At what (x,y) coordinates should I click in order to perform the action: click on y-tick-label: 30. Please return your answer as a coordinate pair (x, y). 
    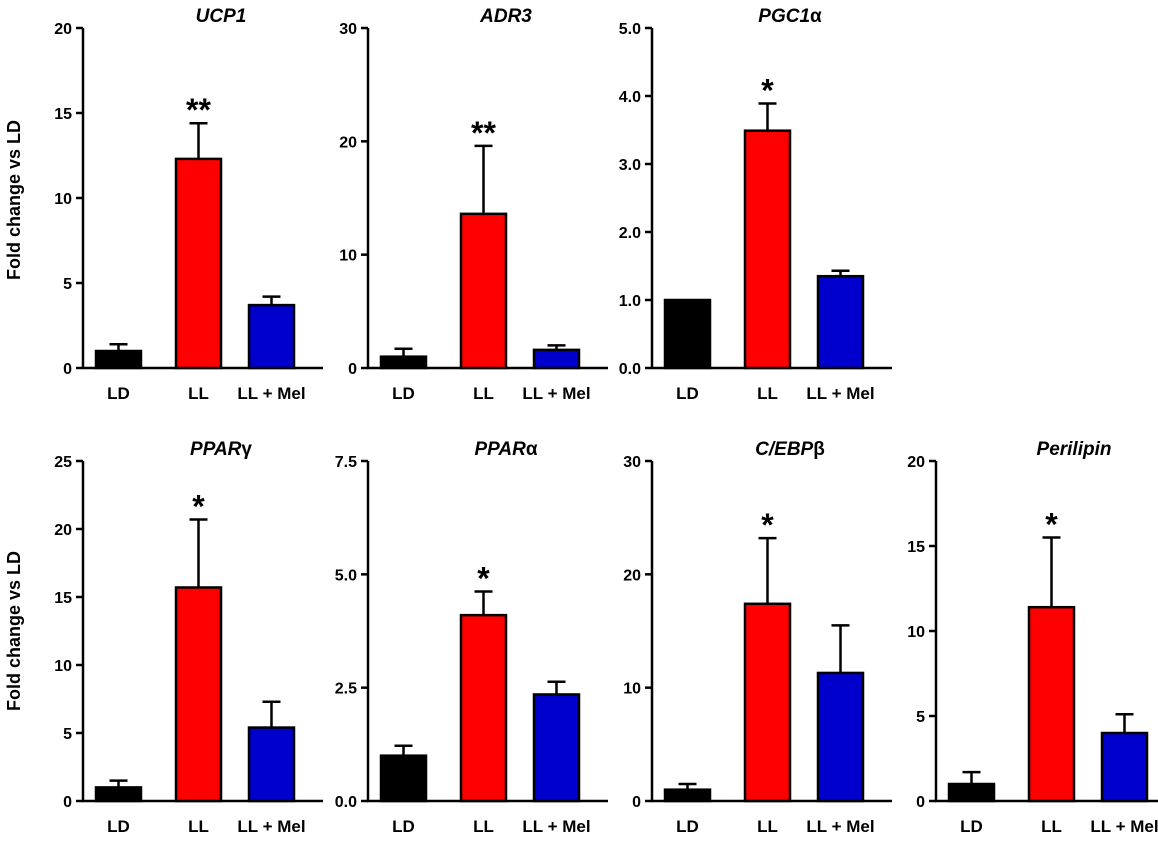
    Looking at the image, I should click on (348, 29).